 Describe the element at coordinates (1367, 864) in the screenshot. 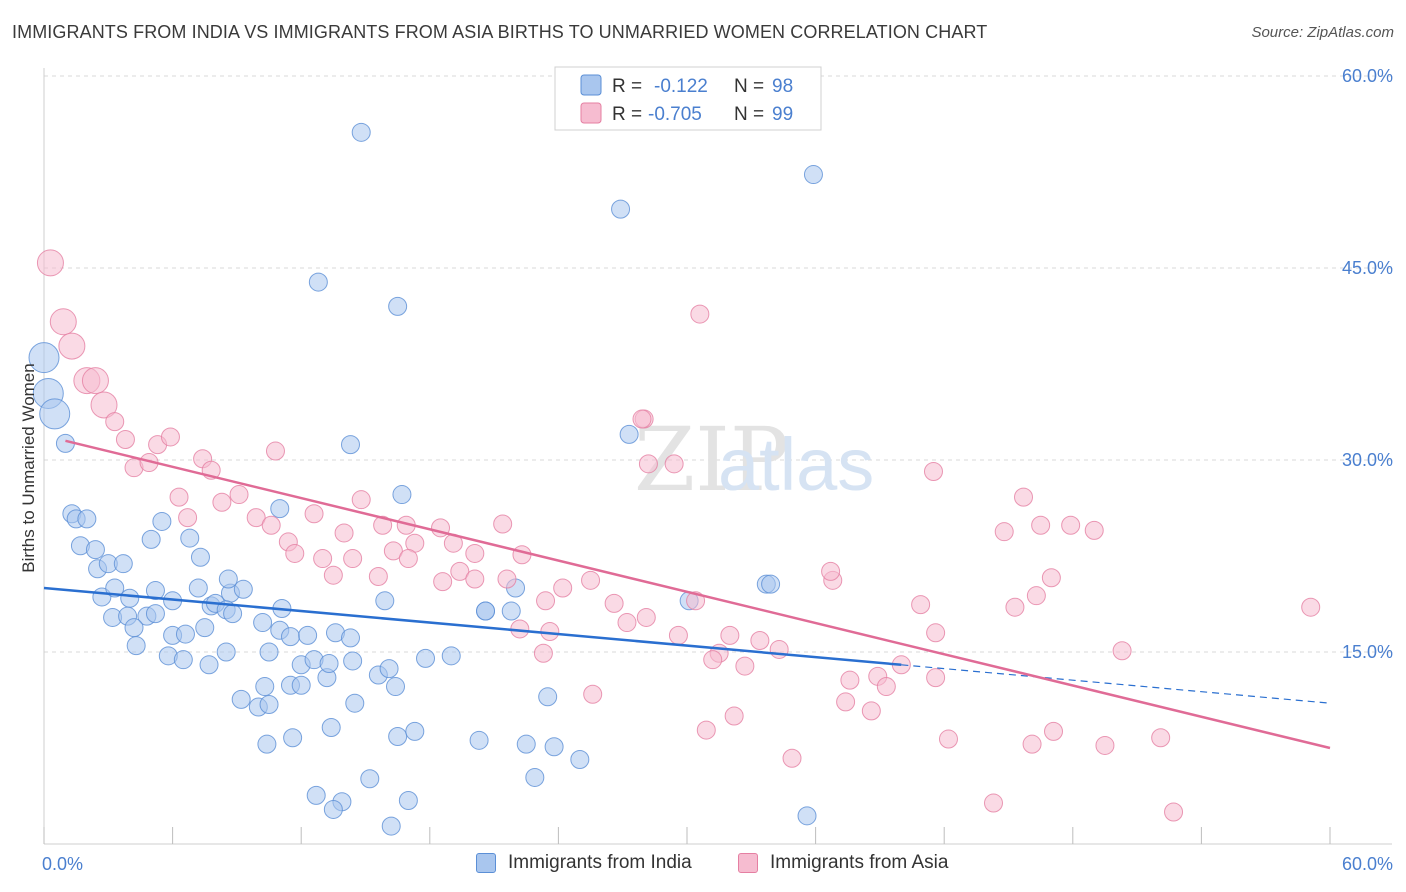

I see `x-tick-label-1: 60.0%` at that location.